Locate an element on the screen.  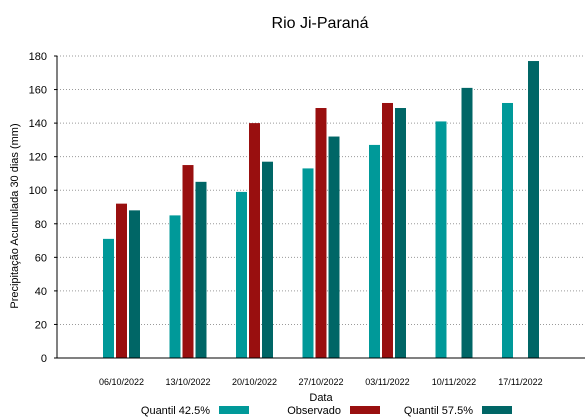
y-tick-label: 160 is located at coordinates (38, 91).